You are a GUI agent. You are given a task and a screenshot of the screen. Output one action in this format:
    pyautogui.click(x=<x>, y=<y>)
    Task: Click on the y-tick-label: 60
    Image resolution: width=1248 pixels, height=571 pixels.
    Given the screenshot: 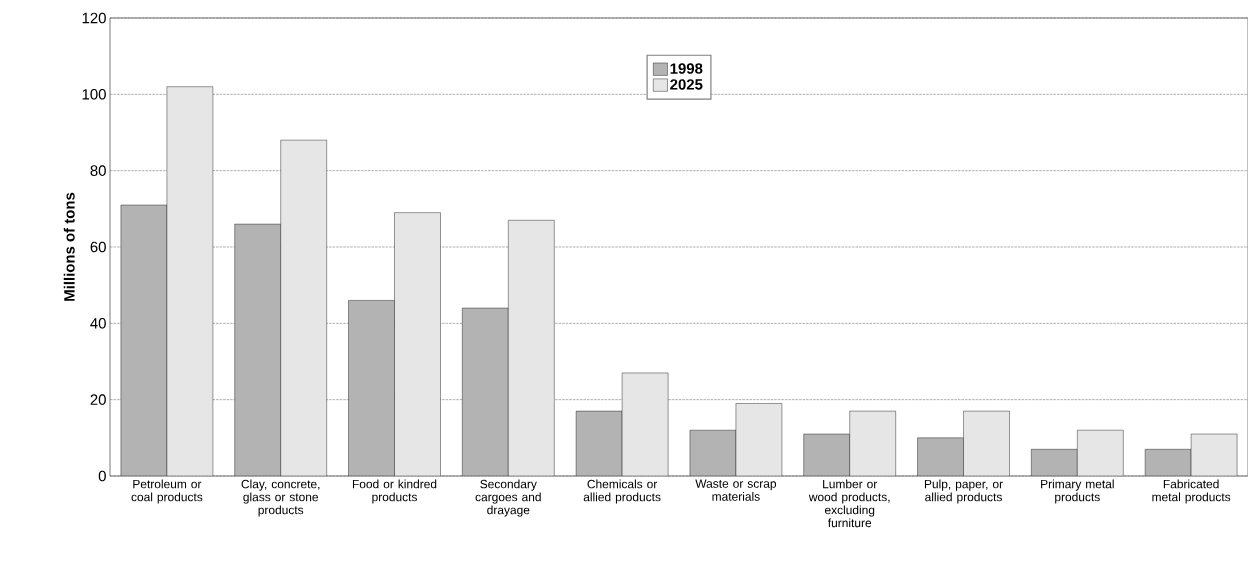 What is the action you would take?
    pyautogui.click(x=98, y=247)
    